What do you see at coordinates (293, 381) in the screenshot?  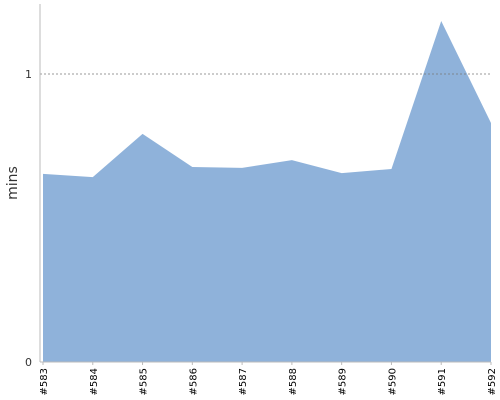 I see `x-tick-label: #588` at bounding box center [293, 381].